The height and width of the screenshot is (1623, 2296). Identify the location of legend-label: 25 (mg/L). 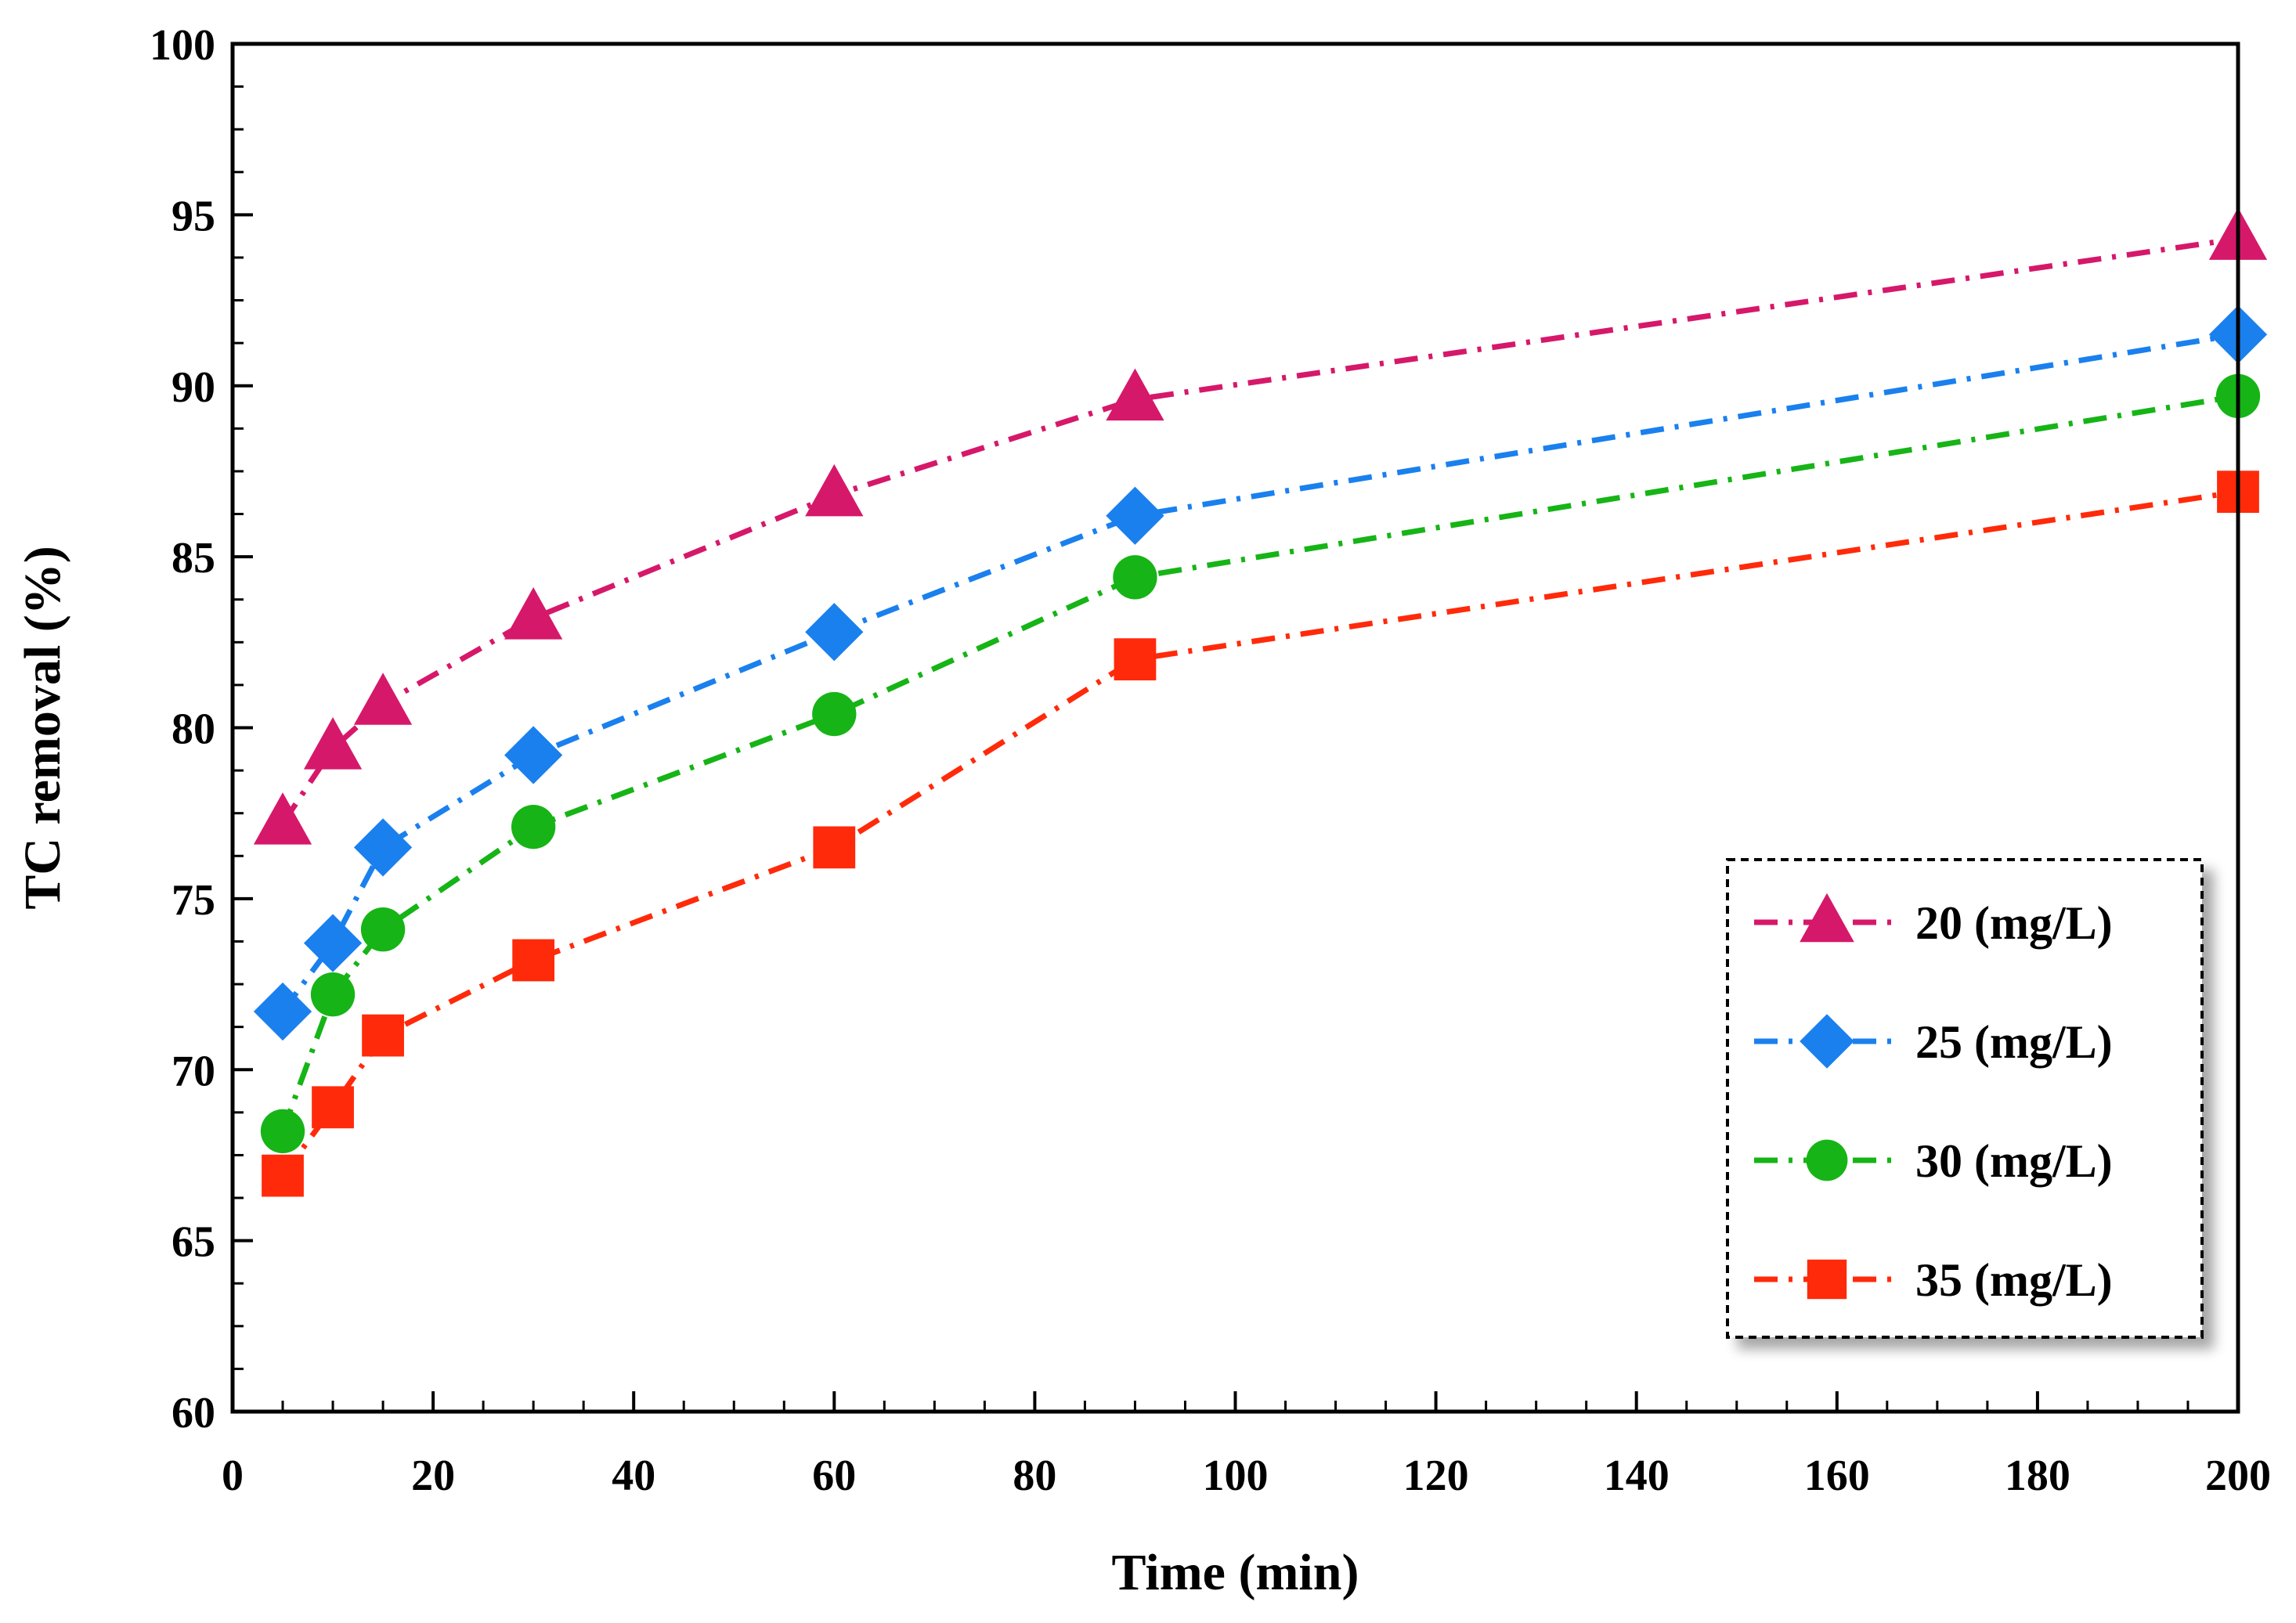
(2014, 1042).